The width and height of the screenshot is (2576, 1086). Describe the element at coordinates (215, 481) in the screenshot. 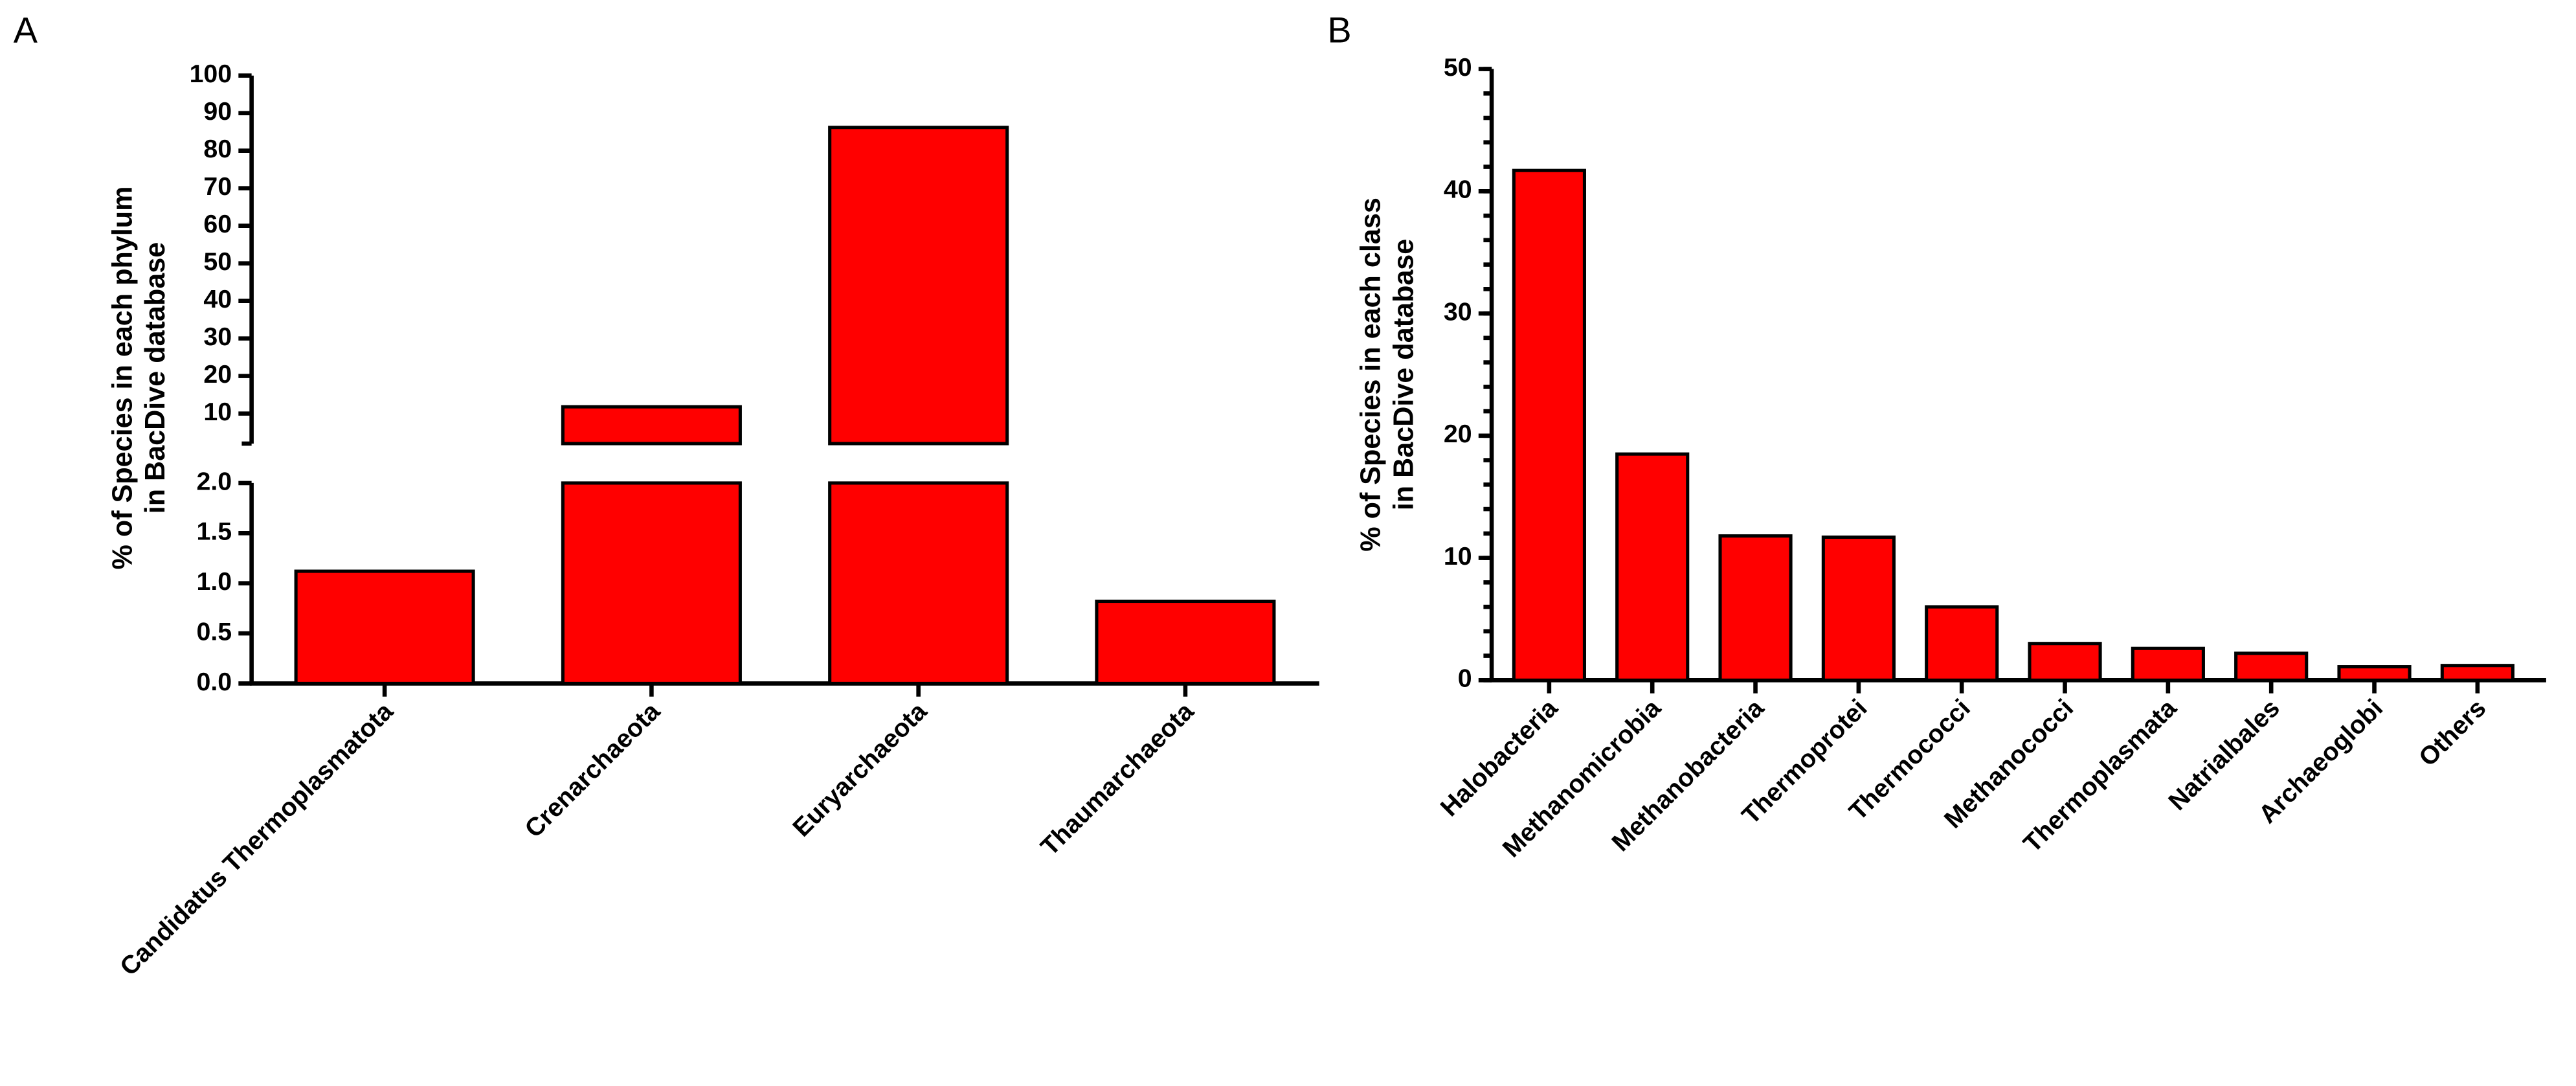

I see `y-tick-label: 2.0` at that location.